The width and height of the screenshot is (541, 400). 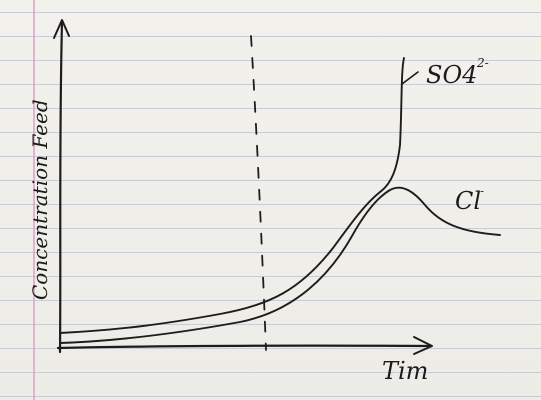 What do you see at coordinates (423, 345) in the screenshot?
I see `x-axis-arrowhead` at bounding box center [423, 345].